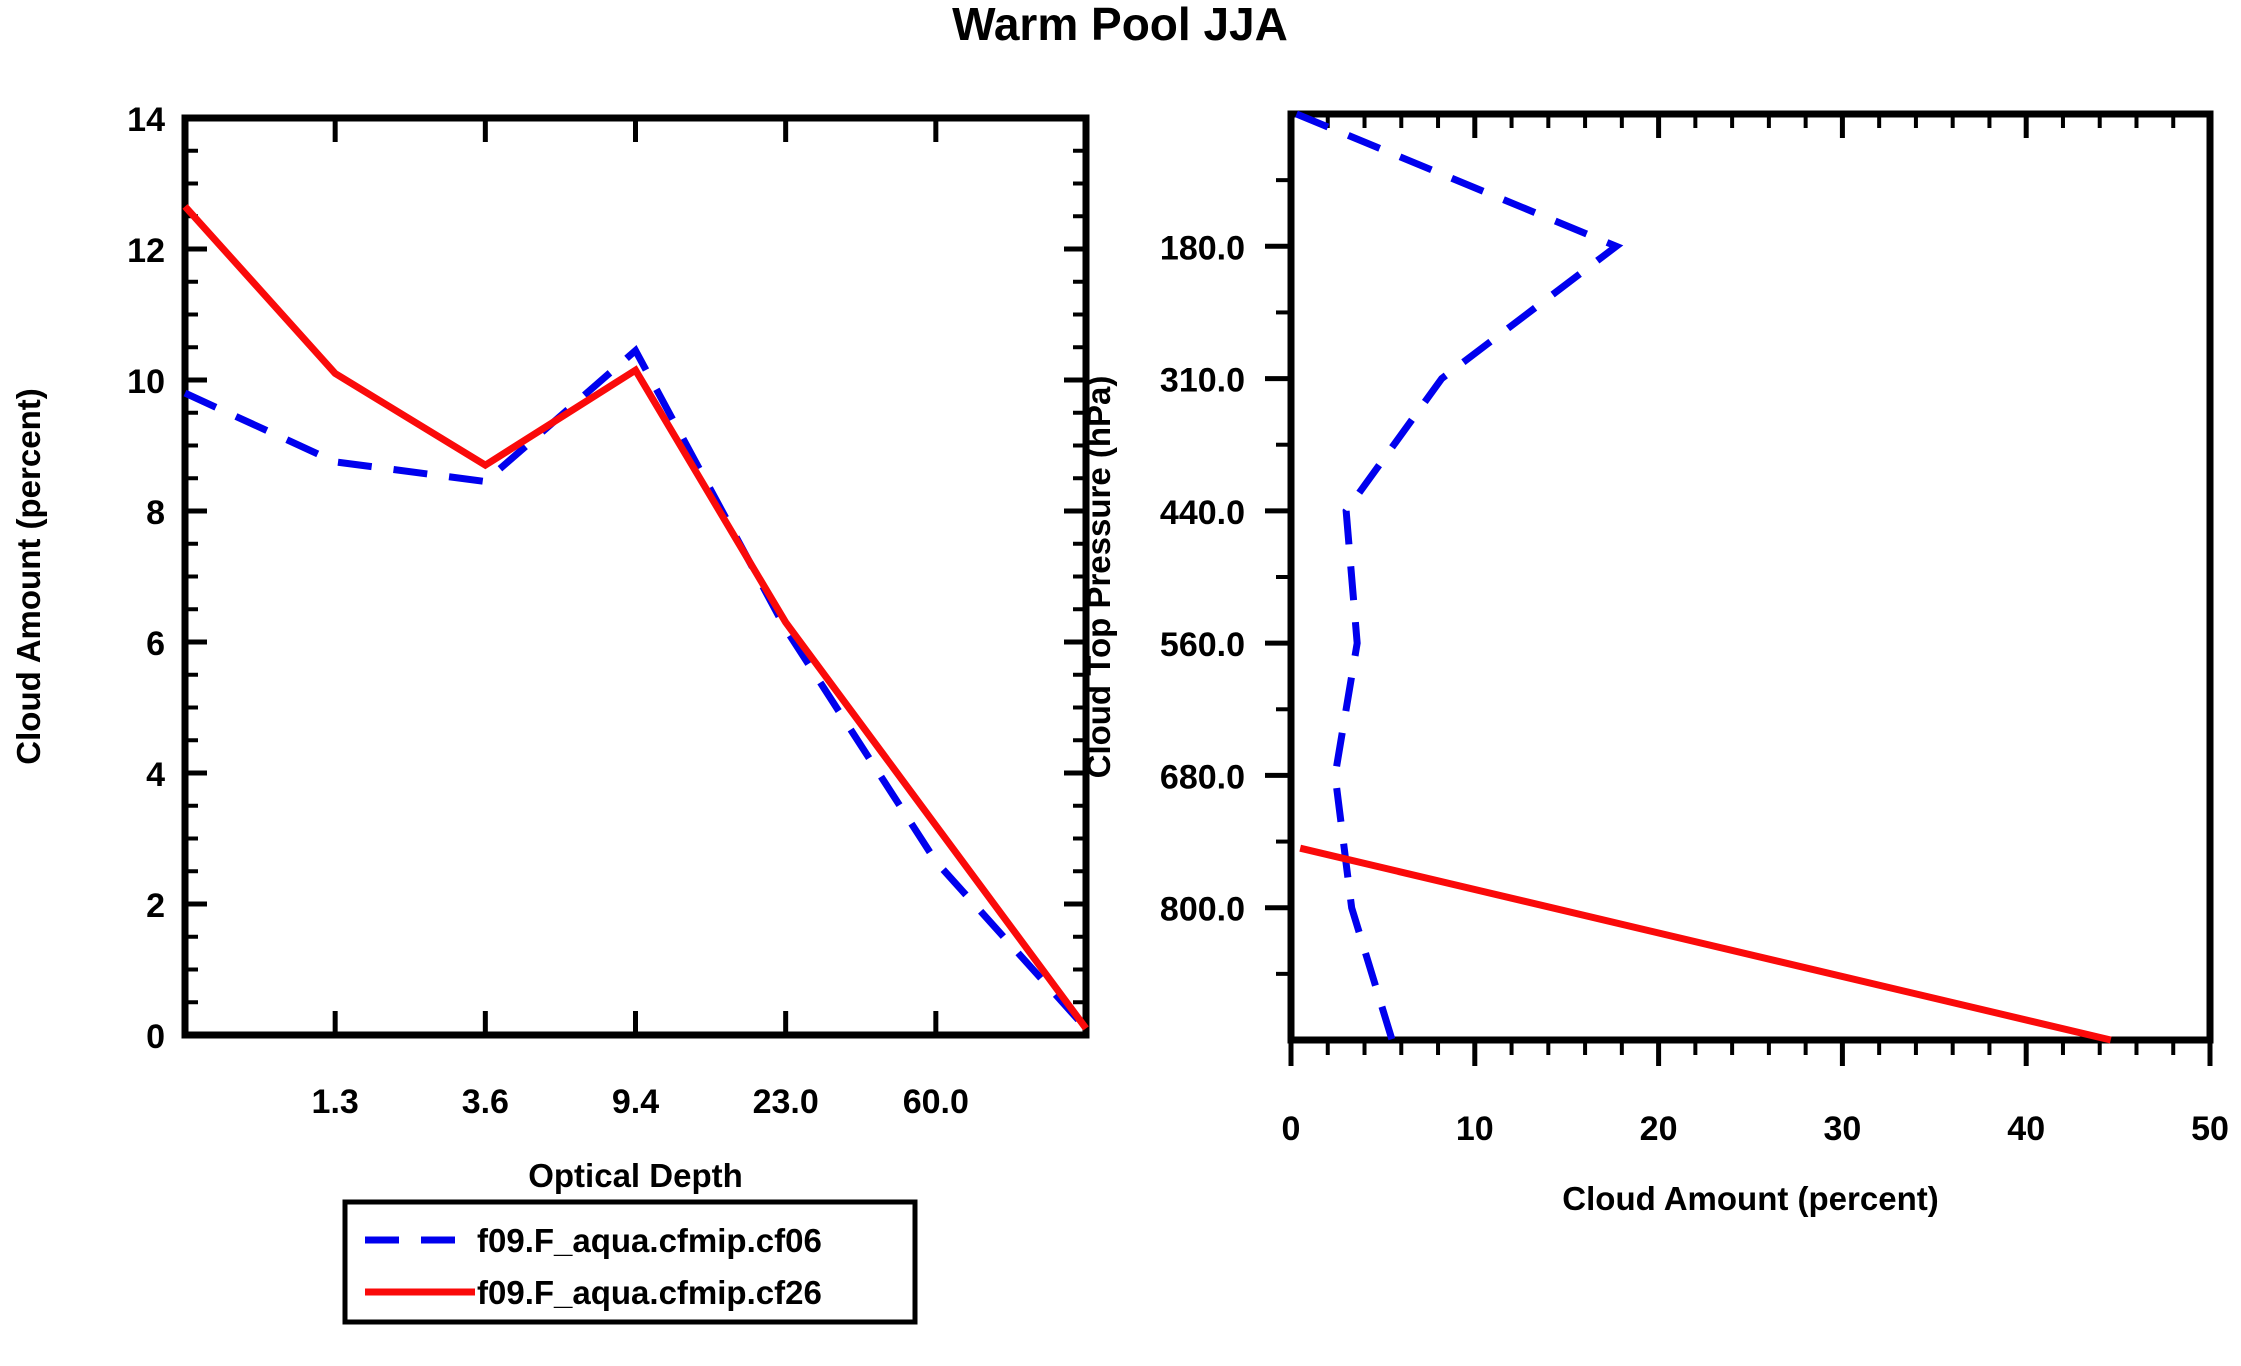 The width and height of the screenshot is (2241, 1366). I want to click on x-tick-label: 3.6, so click(485, 1102).